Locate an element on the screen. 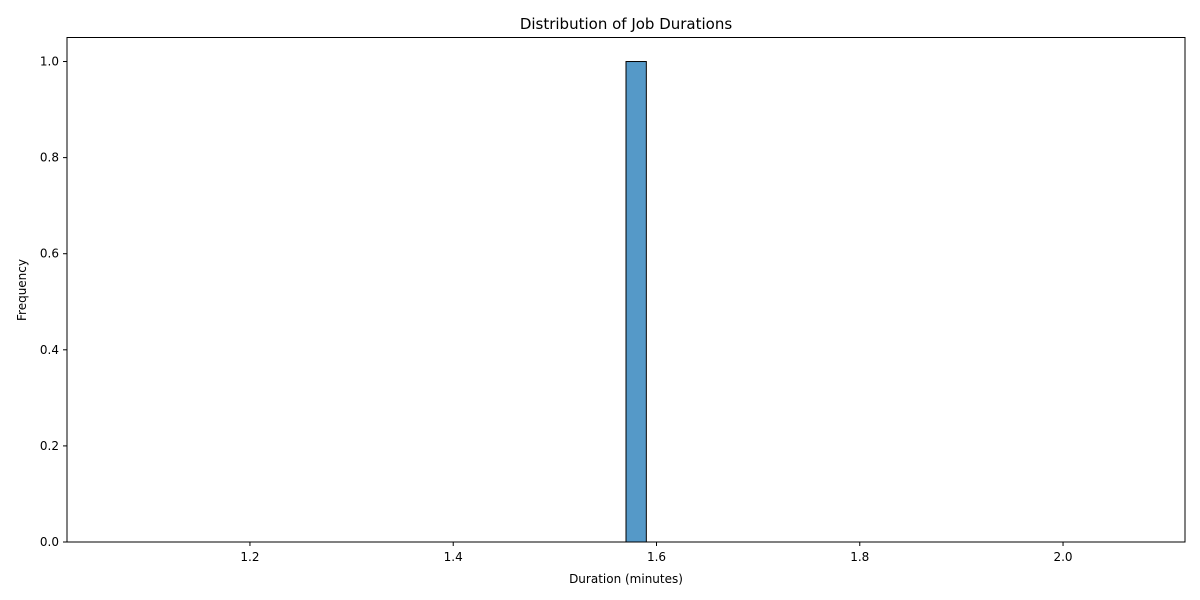 This screenshot has width=1200, height=600. y-tick-label: 1.0 is located at coordinates (49, 62).